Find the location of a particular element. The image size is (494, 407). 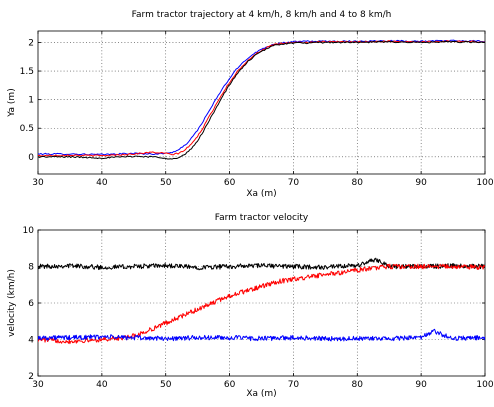

y-tick-label: 8 is located at coordinates (31, 268).